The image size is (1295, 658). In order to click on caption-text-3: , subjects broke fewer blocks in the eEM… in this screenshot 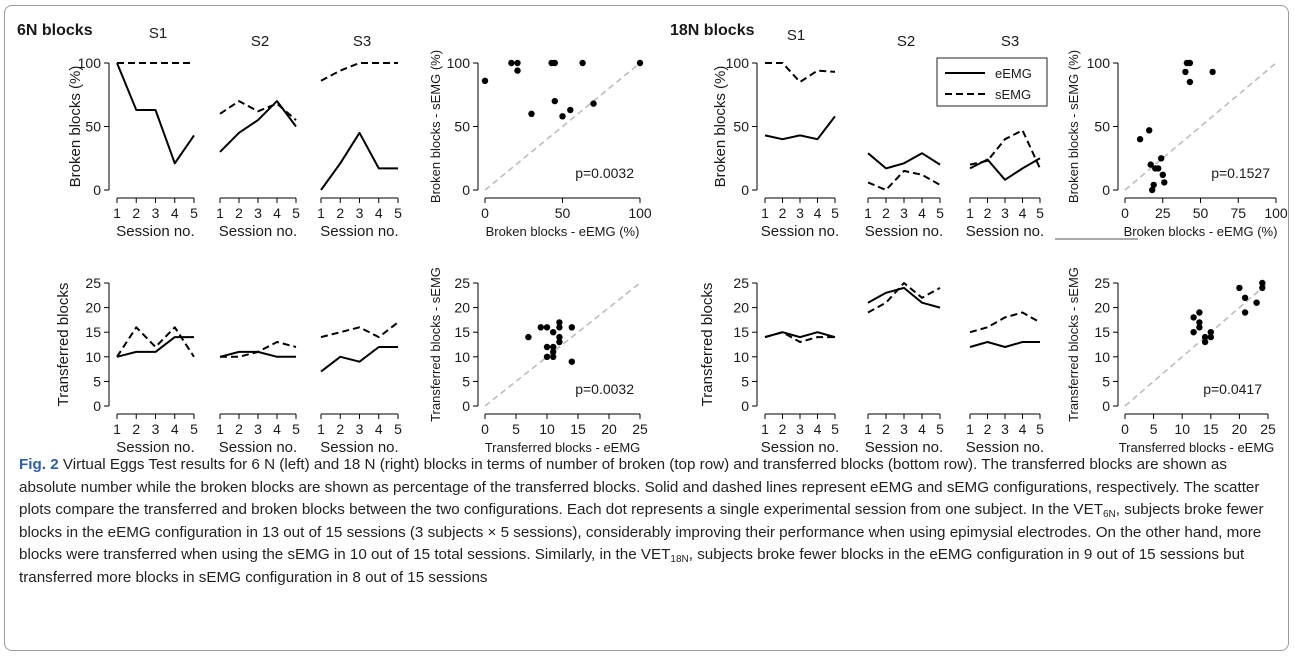, I will do `click(632, 566)`.